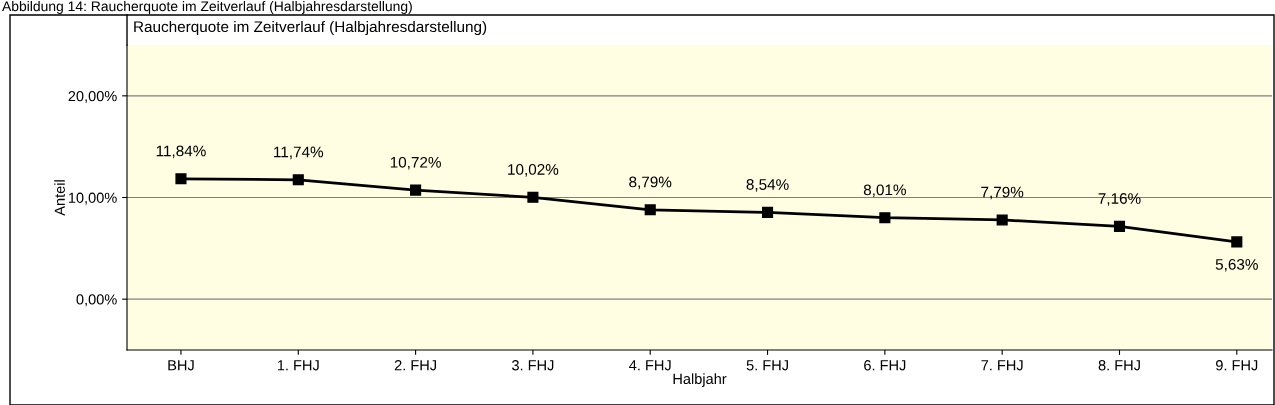  Describe the element at coordinates (181, 152) in the screenshot. I see `data-label: 11,84%` at that location.